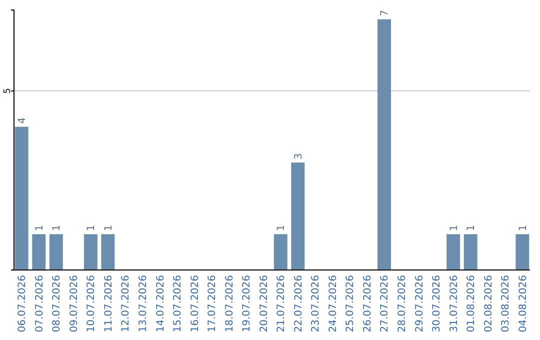 The width and height of the screenshot is (540, 340). Describe the element at coordinates (488, 303) in the screenshot. I see `x-tick-label: 02.08.2026` at that location.